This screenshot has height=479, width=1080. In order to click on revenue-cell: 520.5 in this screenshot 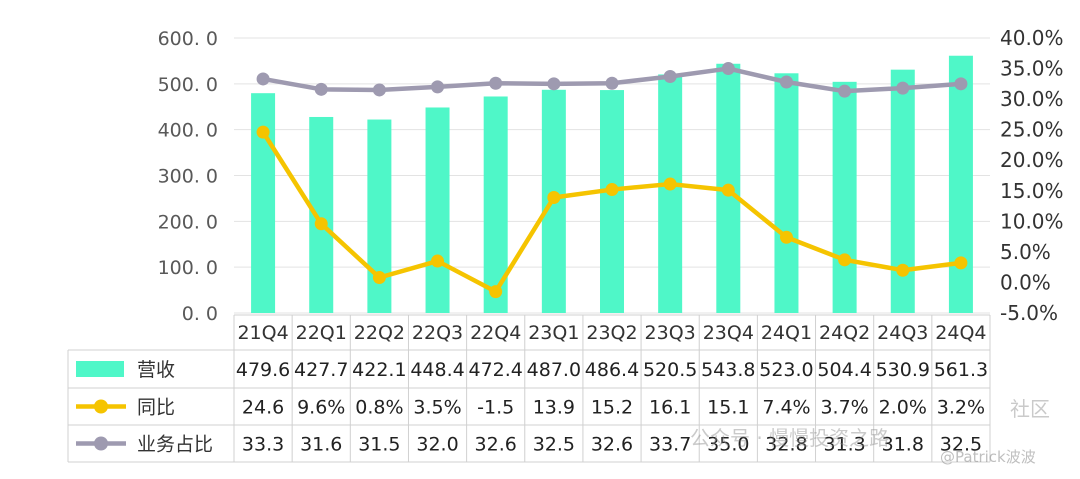, I will do `click(670, 370)`.